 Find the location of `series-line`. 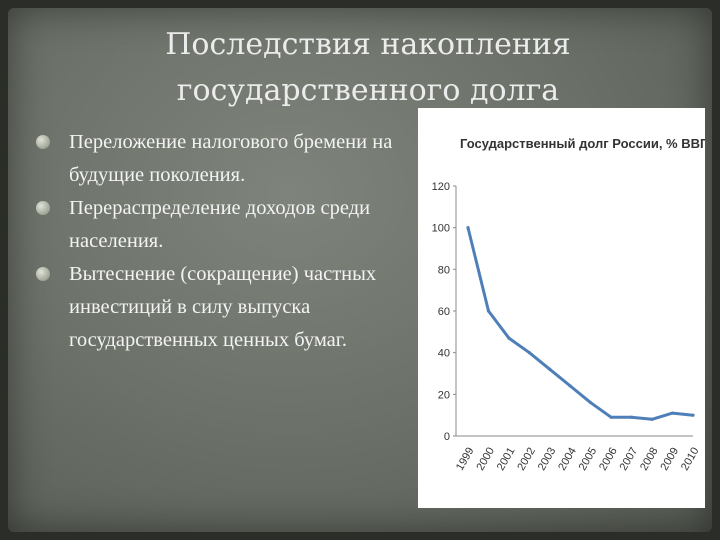

series-line is located at coordinates (580, 323).